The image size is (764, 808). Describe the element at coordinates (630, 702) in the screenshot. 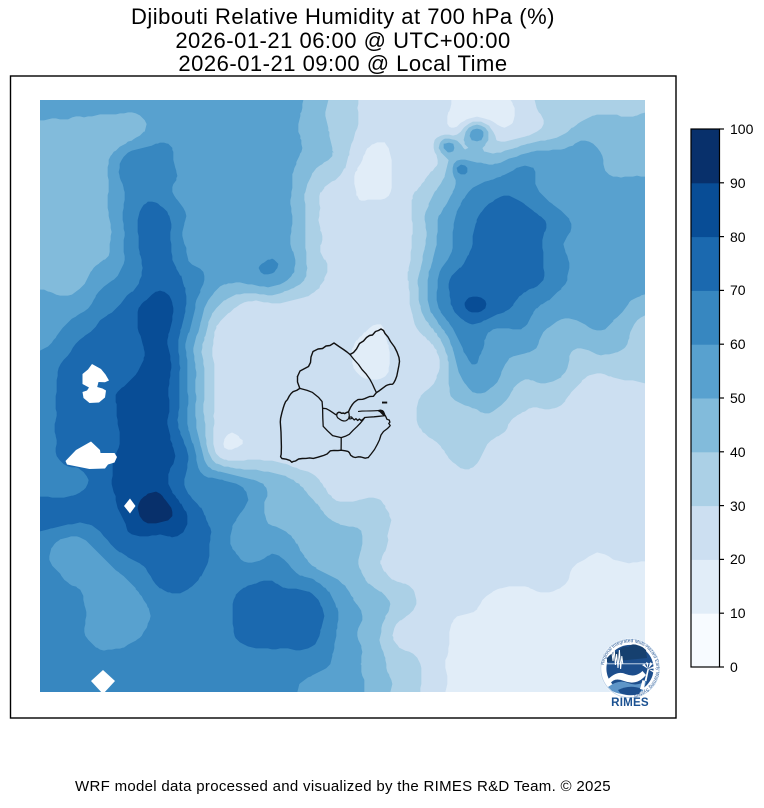

I see `svg-text: RIMES` at that location.